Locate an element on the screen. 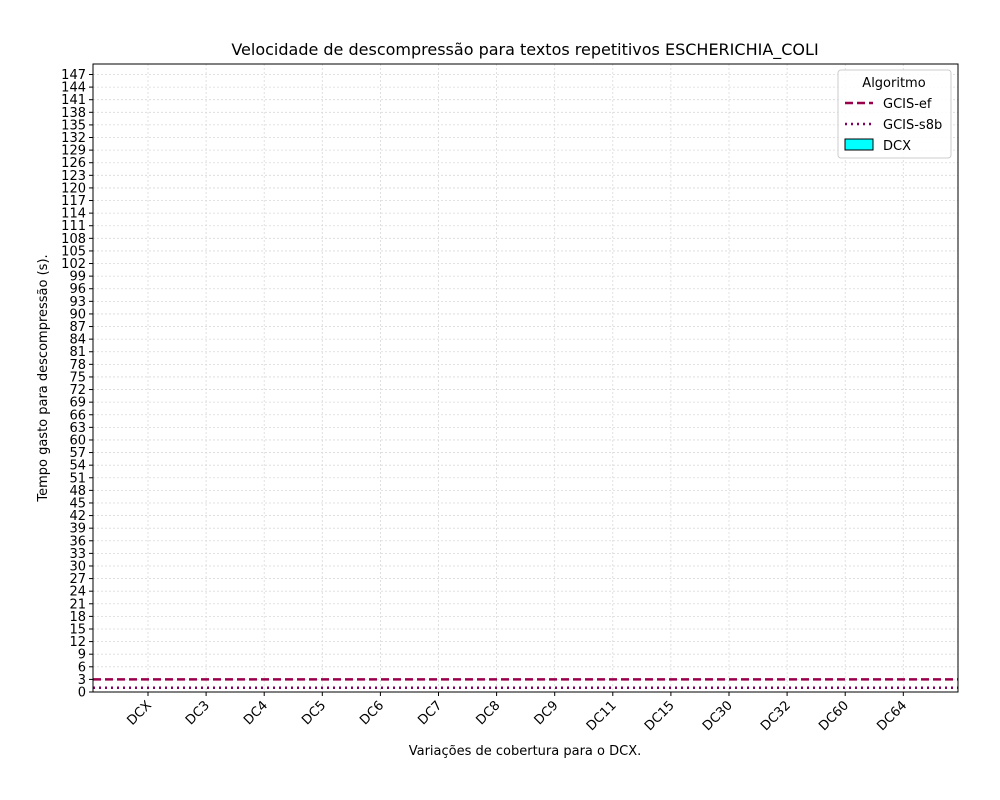 This screenshot has width=1000, height=800. legend-box is located at coordinates (894, 114).